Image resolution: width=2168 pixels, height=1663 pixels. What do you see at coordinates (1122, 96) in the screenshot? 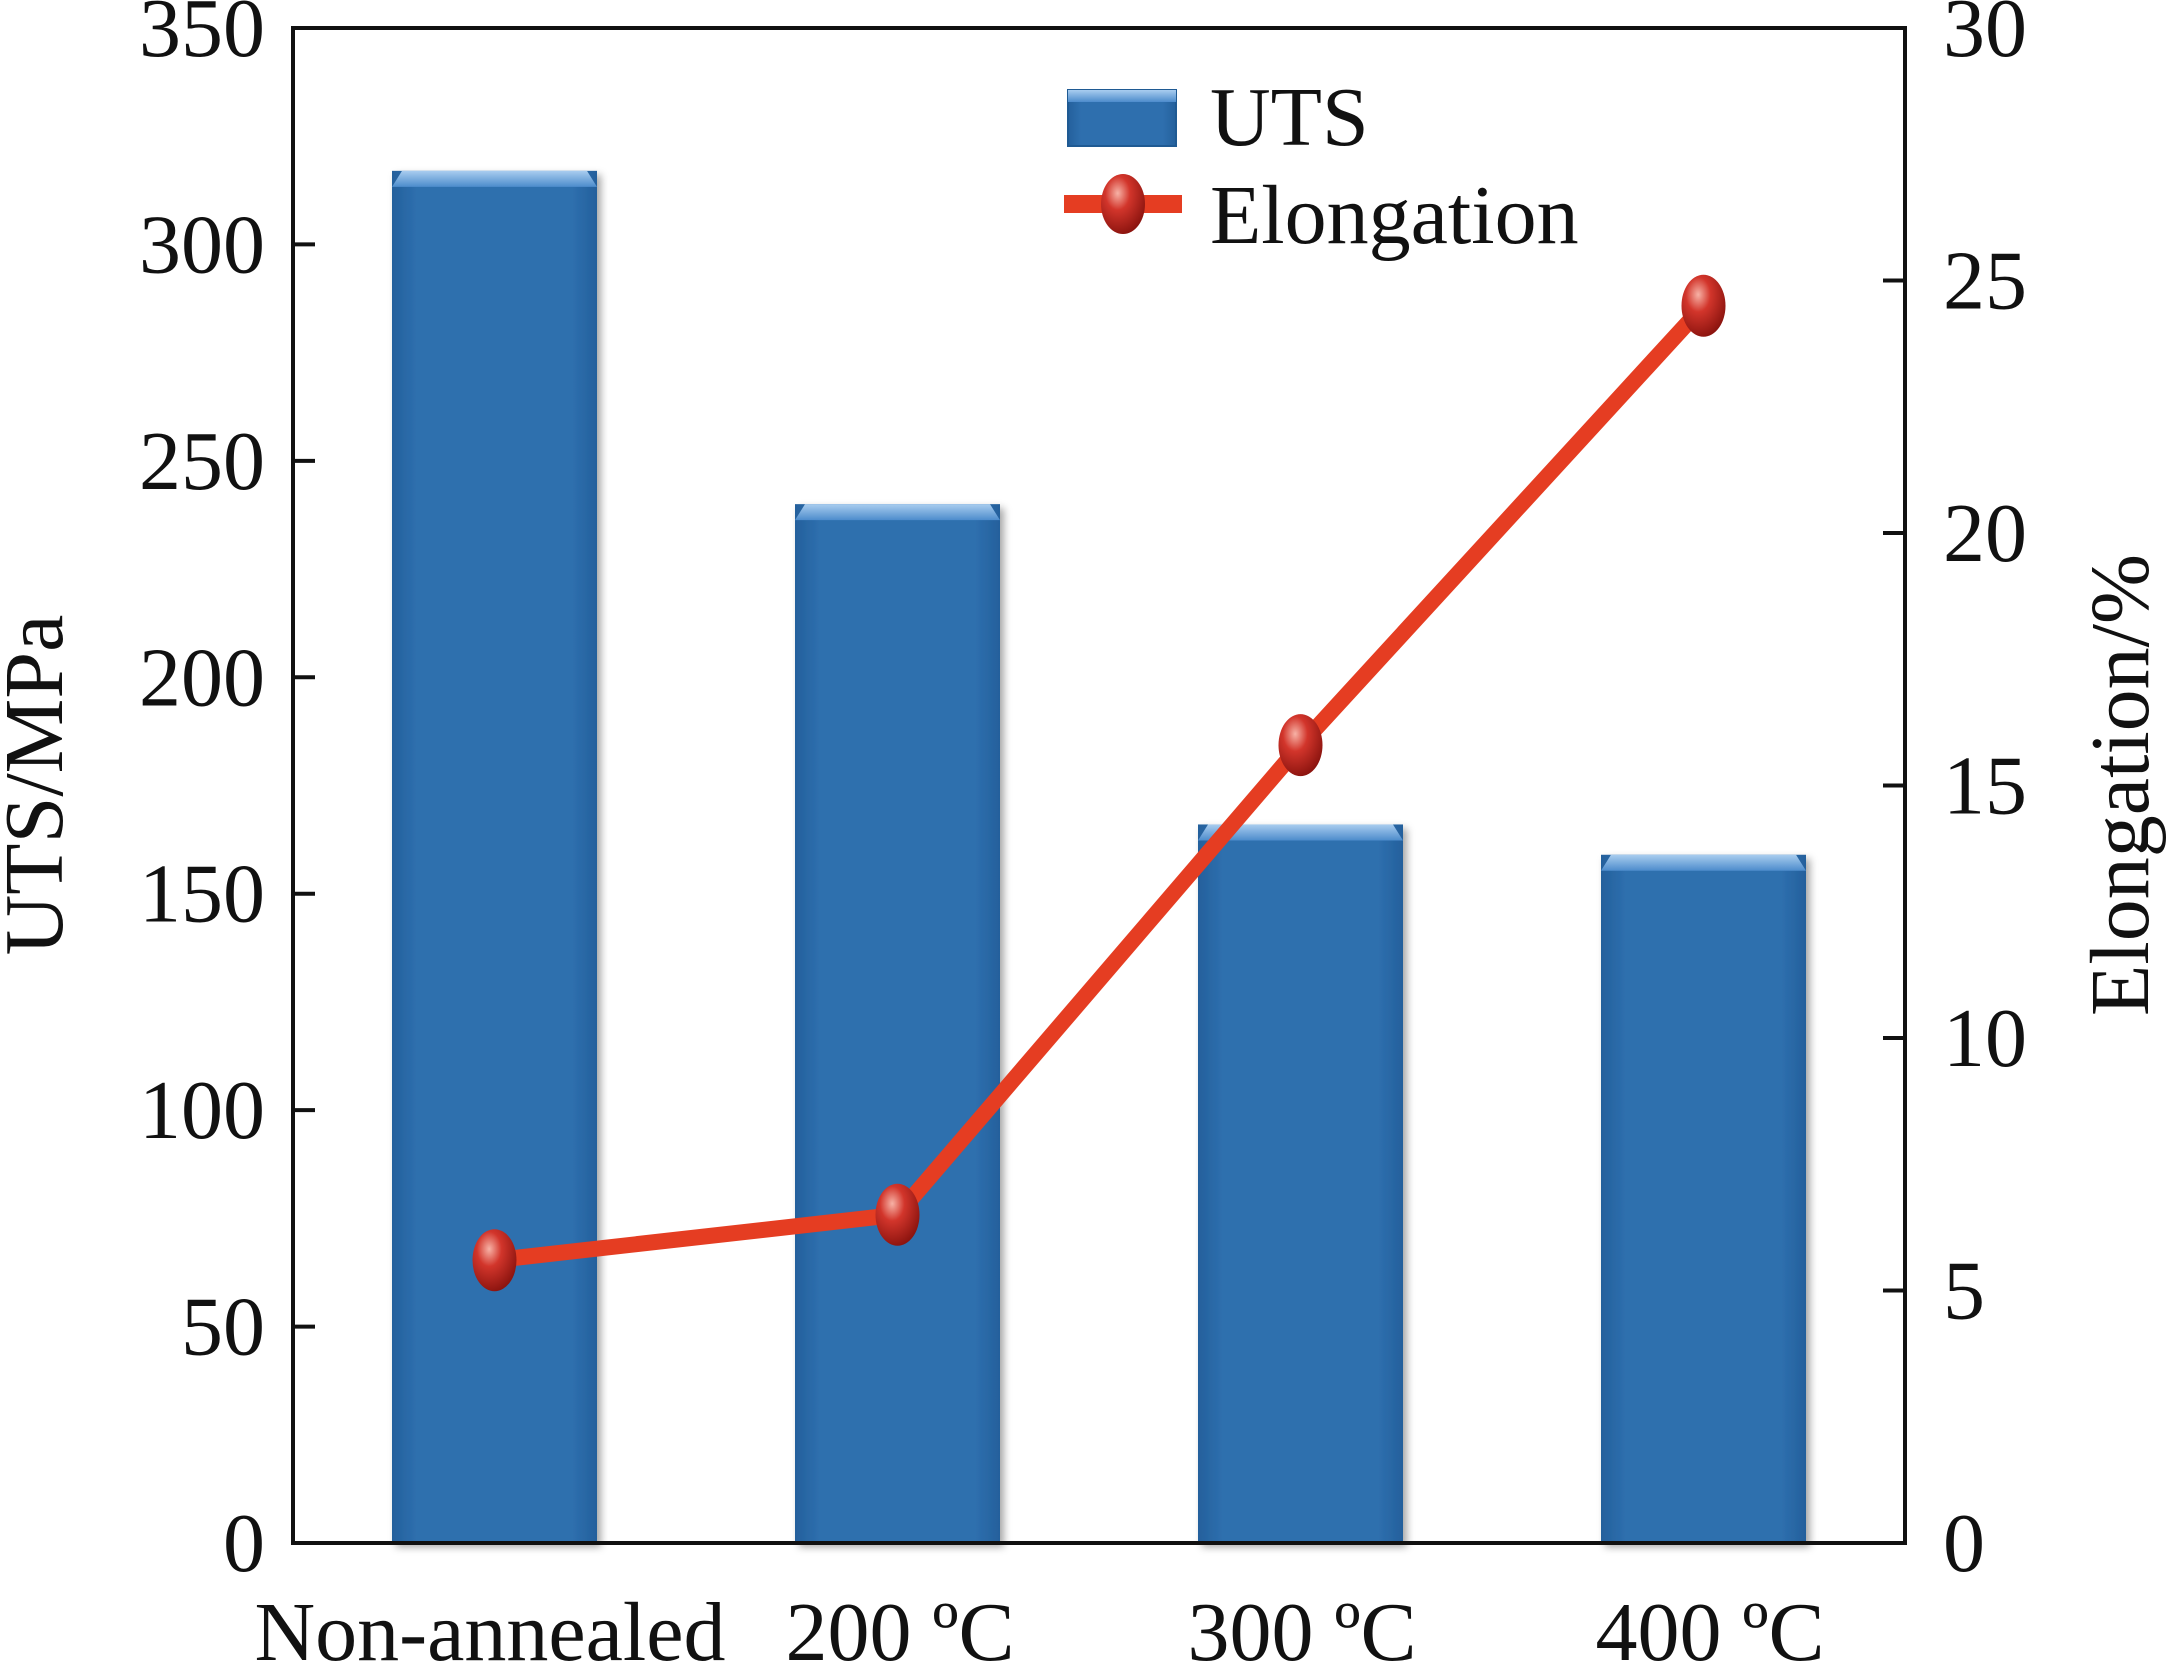
I see `legend-swatch-uts-bevel` at bounding box center [1122, 96].